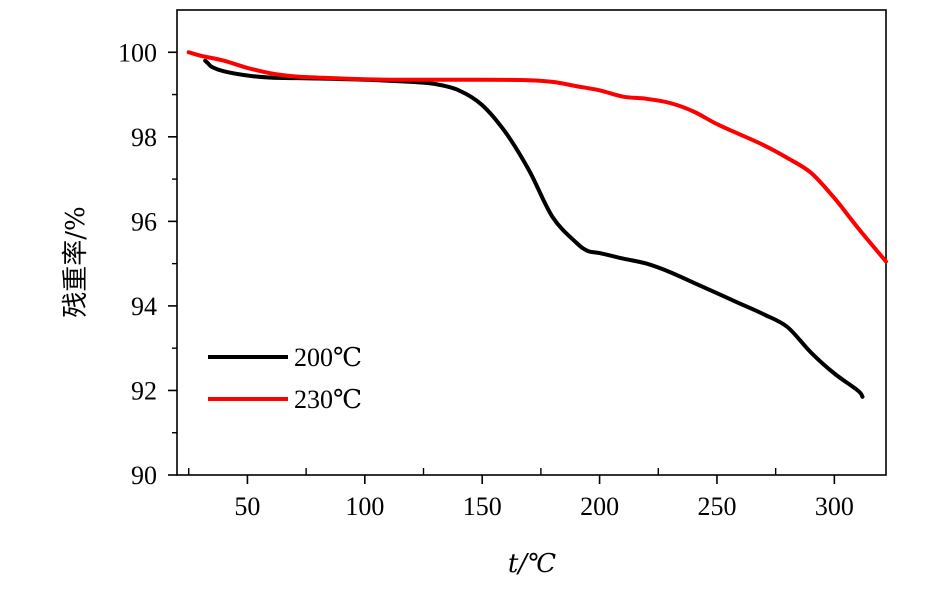 The image size is (945, 591). Describe the element at coordinates (482, 506) in the screenshot. I see `x-tick-label: 150` at that location.